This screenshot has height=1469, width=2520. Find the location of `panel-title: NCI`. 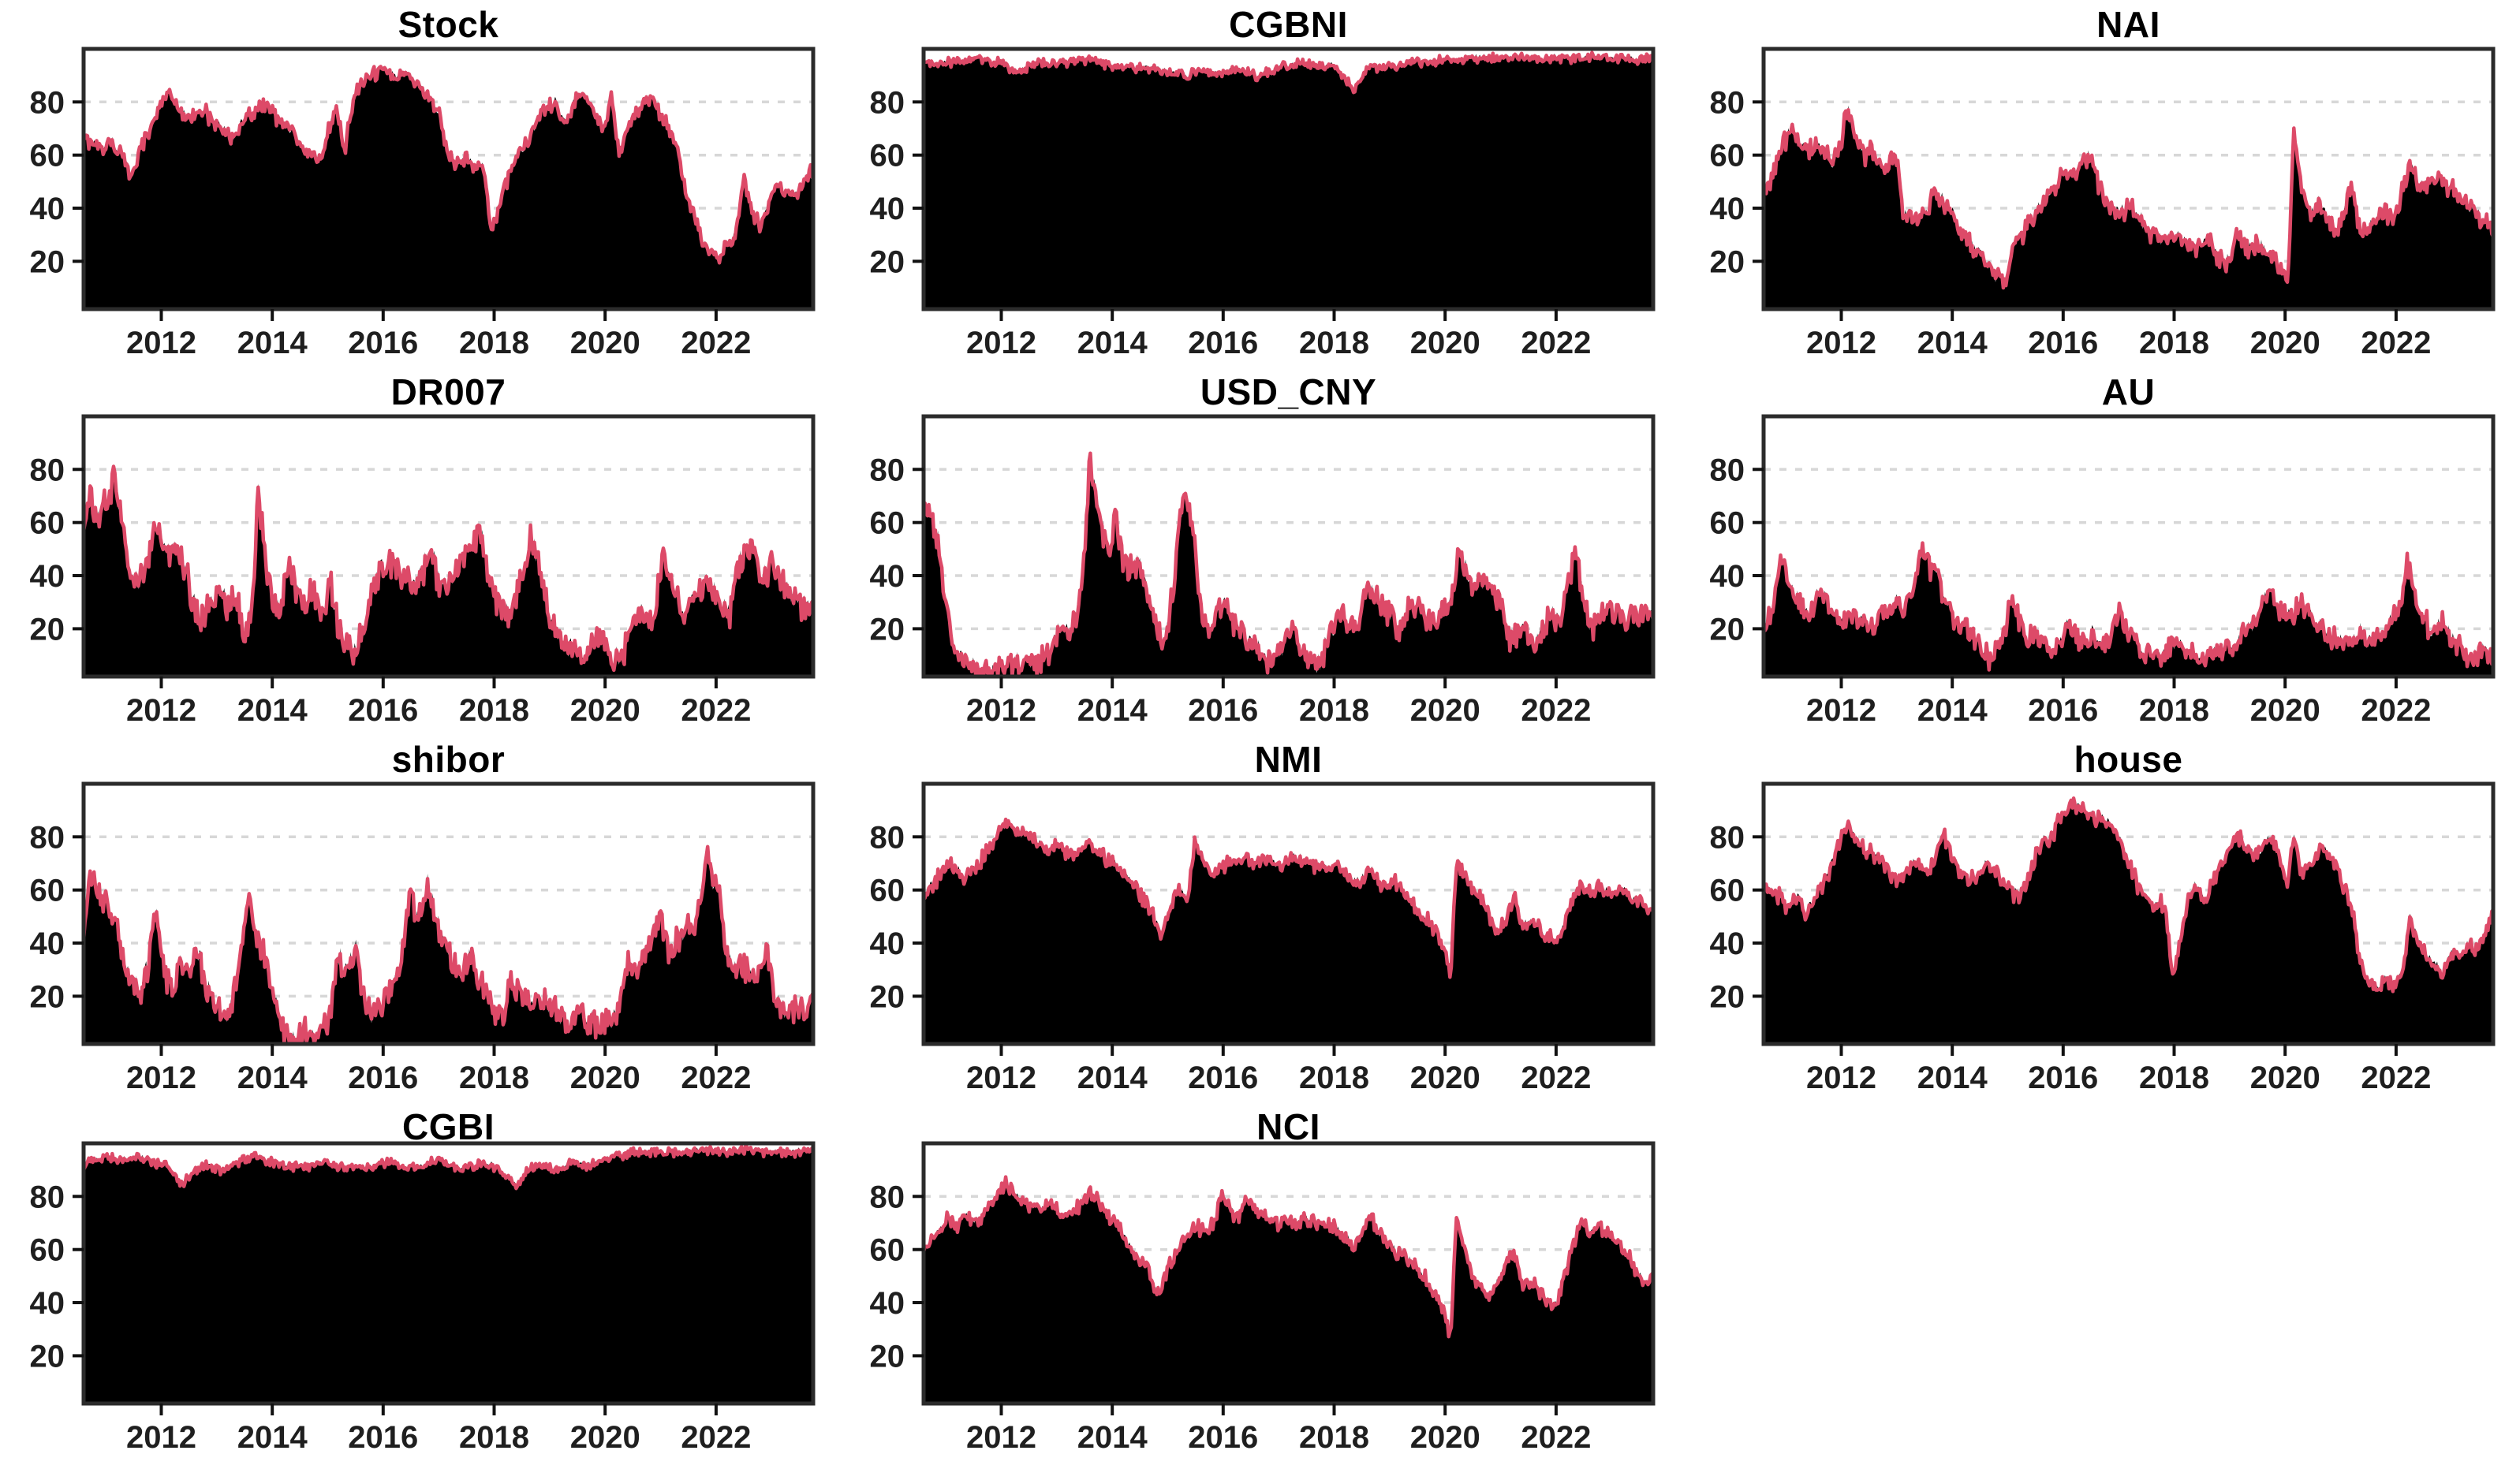

panel-title: NCI is located at coordinates (1288, 1126).